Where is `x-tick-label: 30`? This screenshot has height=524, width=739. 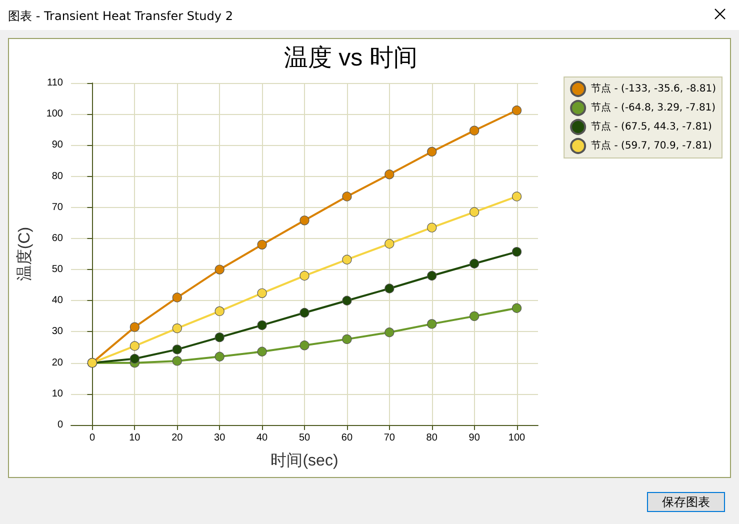
x-tick-label: 30 is located at coordinates (220, 438).